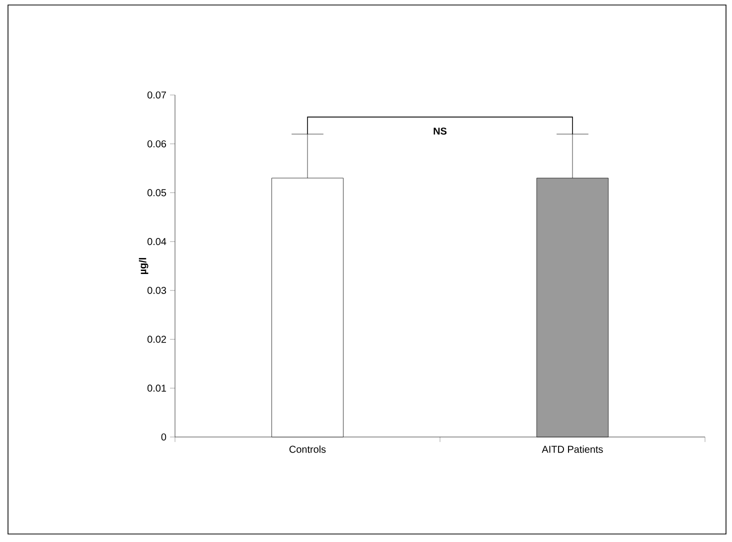 Image resolution: width=732 pixels, height=542 pixels. Describe the element at coordinates (156, 242) in the screenshot. I see `y-tick-label: 0.04` at that location.